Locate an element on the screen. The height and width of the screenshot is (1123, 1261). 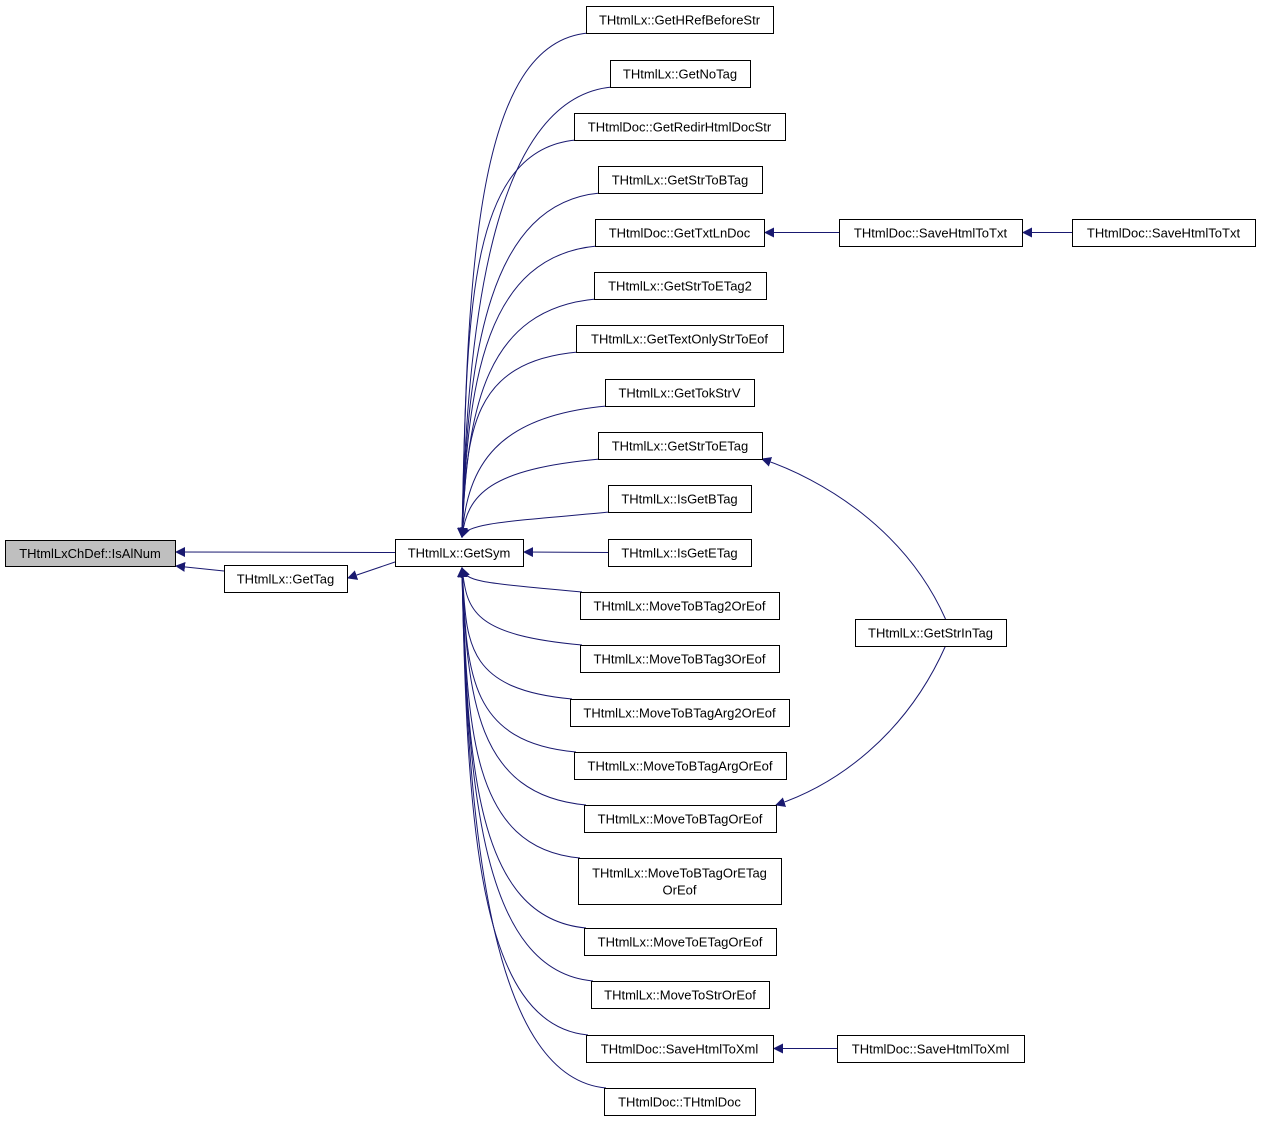
node-txt2: THtmlDoc::SaveHtmlToTxt is located at coordinates (1164, 233).